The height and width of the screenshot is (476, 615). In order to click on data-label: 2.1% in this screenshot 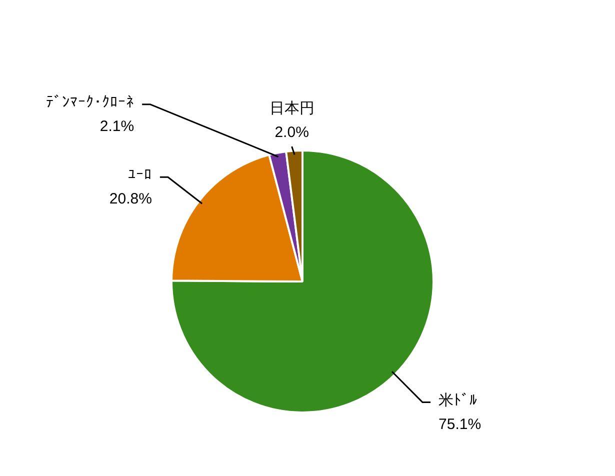, I will do `click(117, 126)`.